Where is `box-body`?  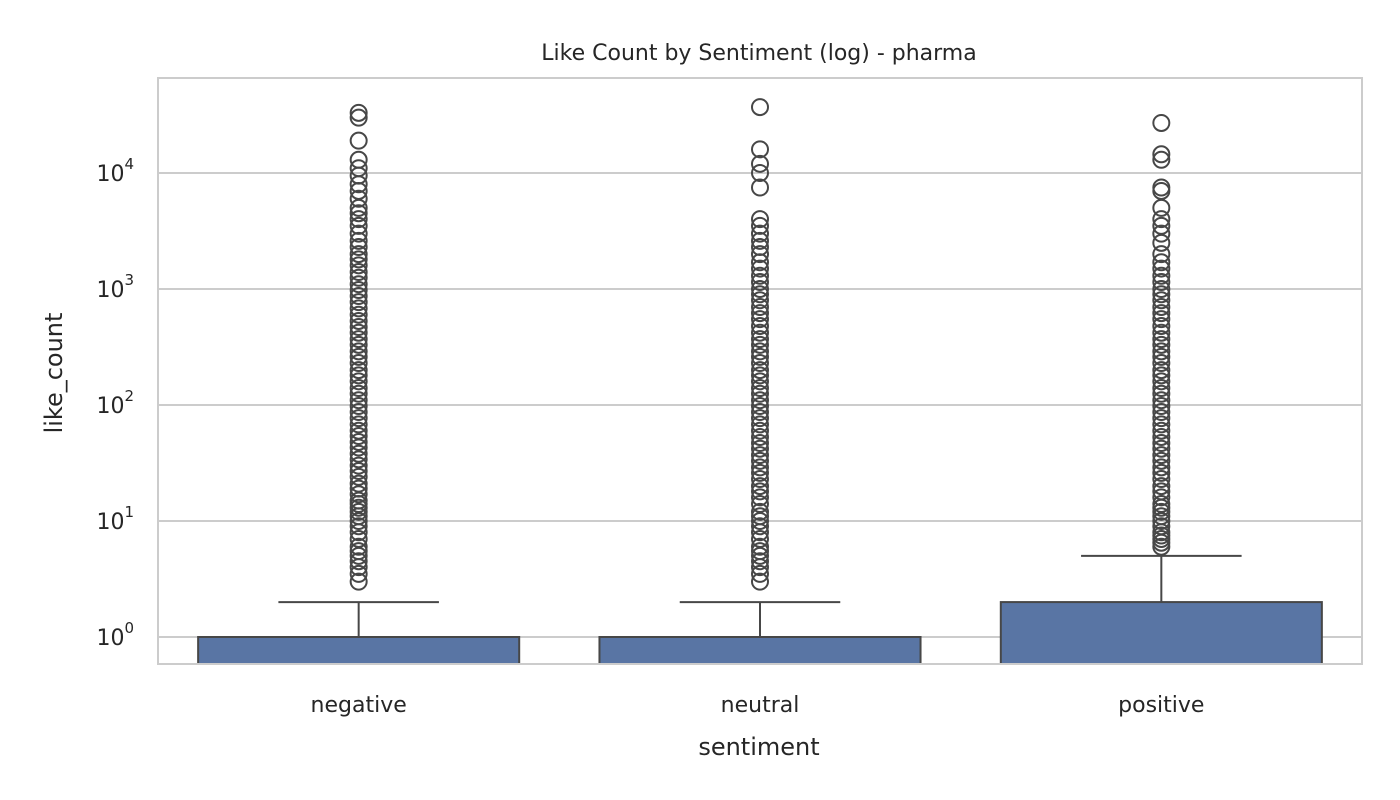 box-body is located at coordinates (760, 650).